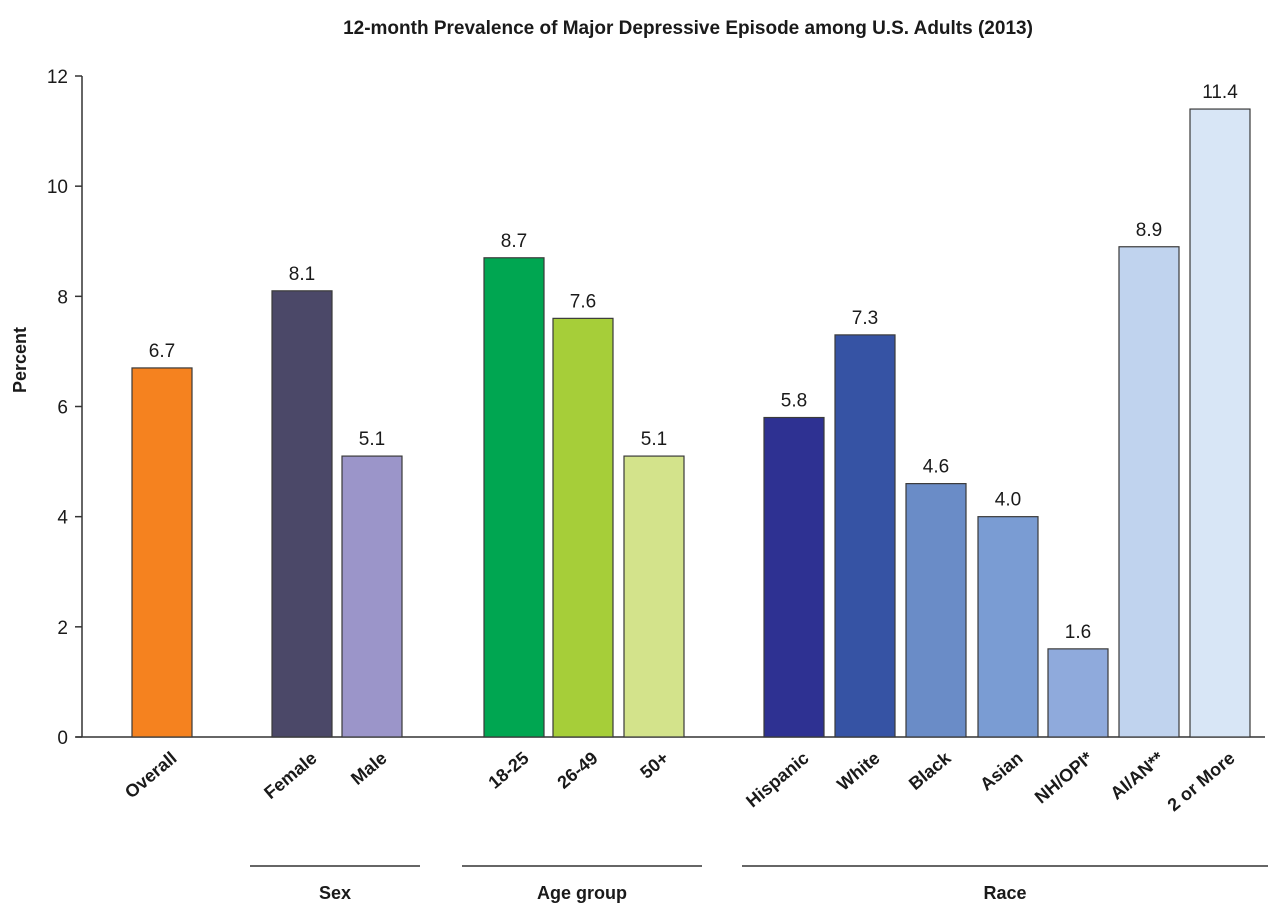 The width and height of the screenshot is (1278, 907). What do you see at coordinates (1149, 230) in the screenshot?
I see `data-label: 8.9` at bounding box center [1149, 230].